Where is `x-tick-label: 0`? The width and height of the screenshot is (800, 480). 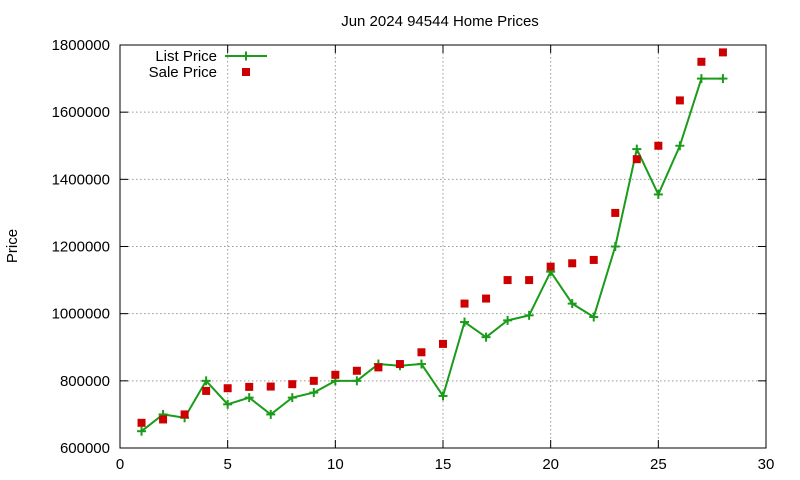 x-tick-label: 0 is located at coordinates (120, 464).